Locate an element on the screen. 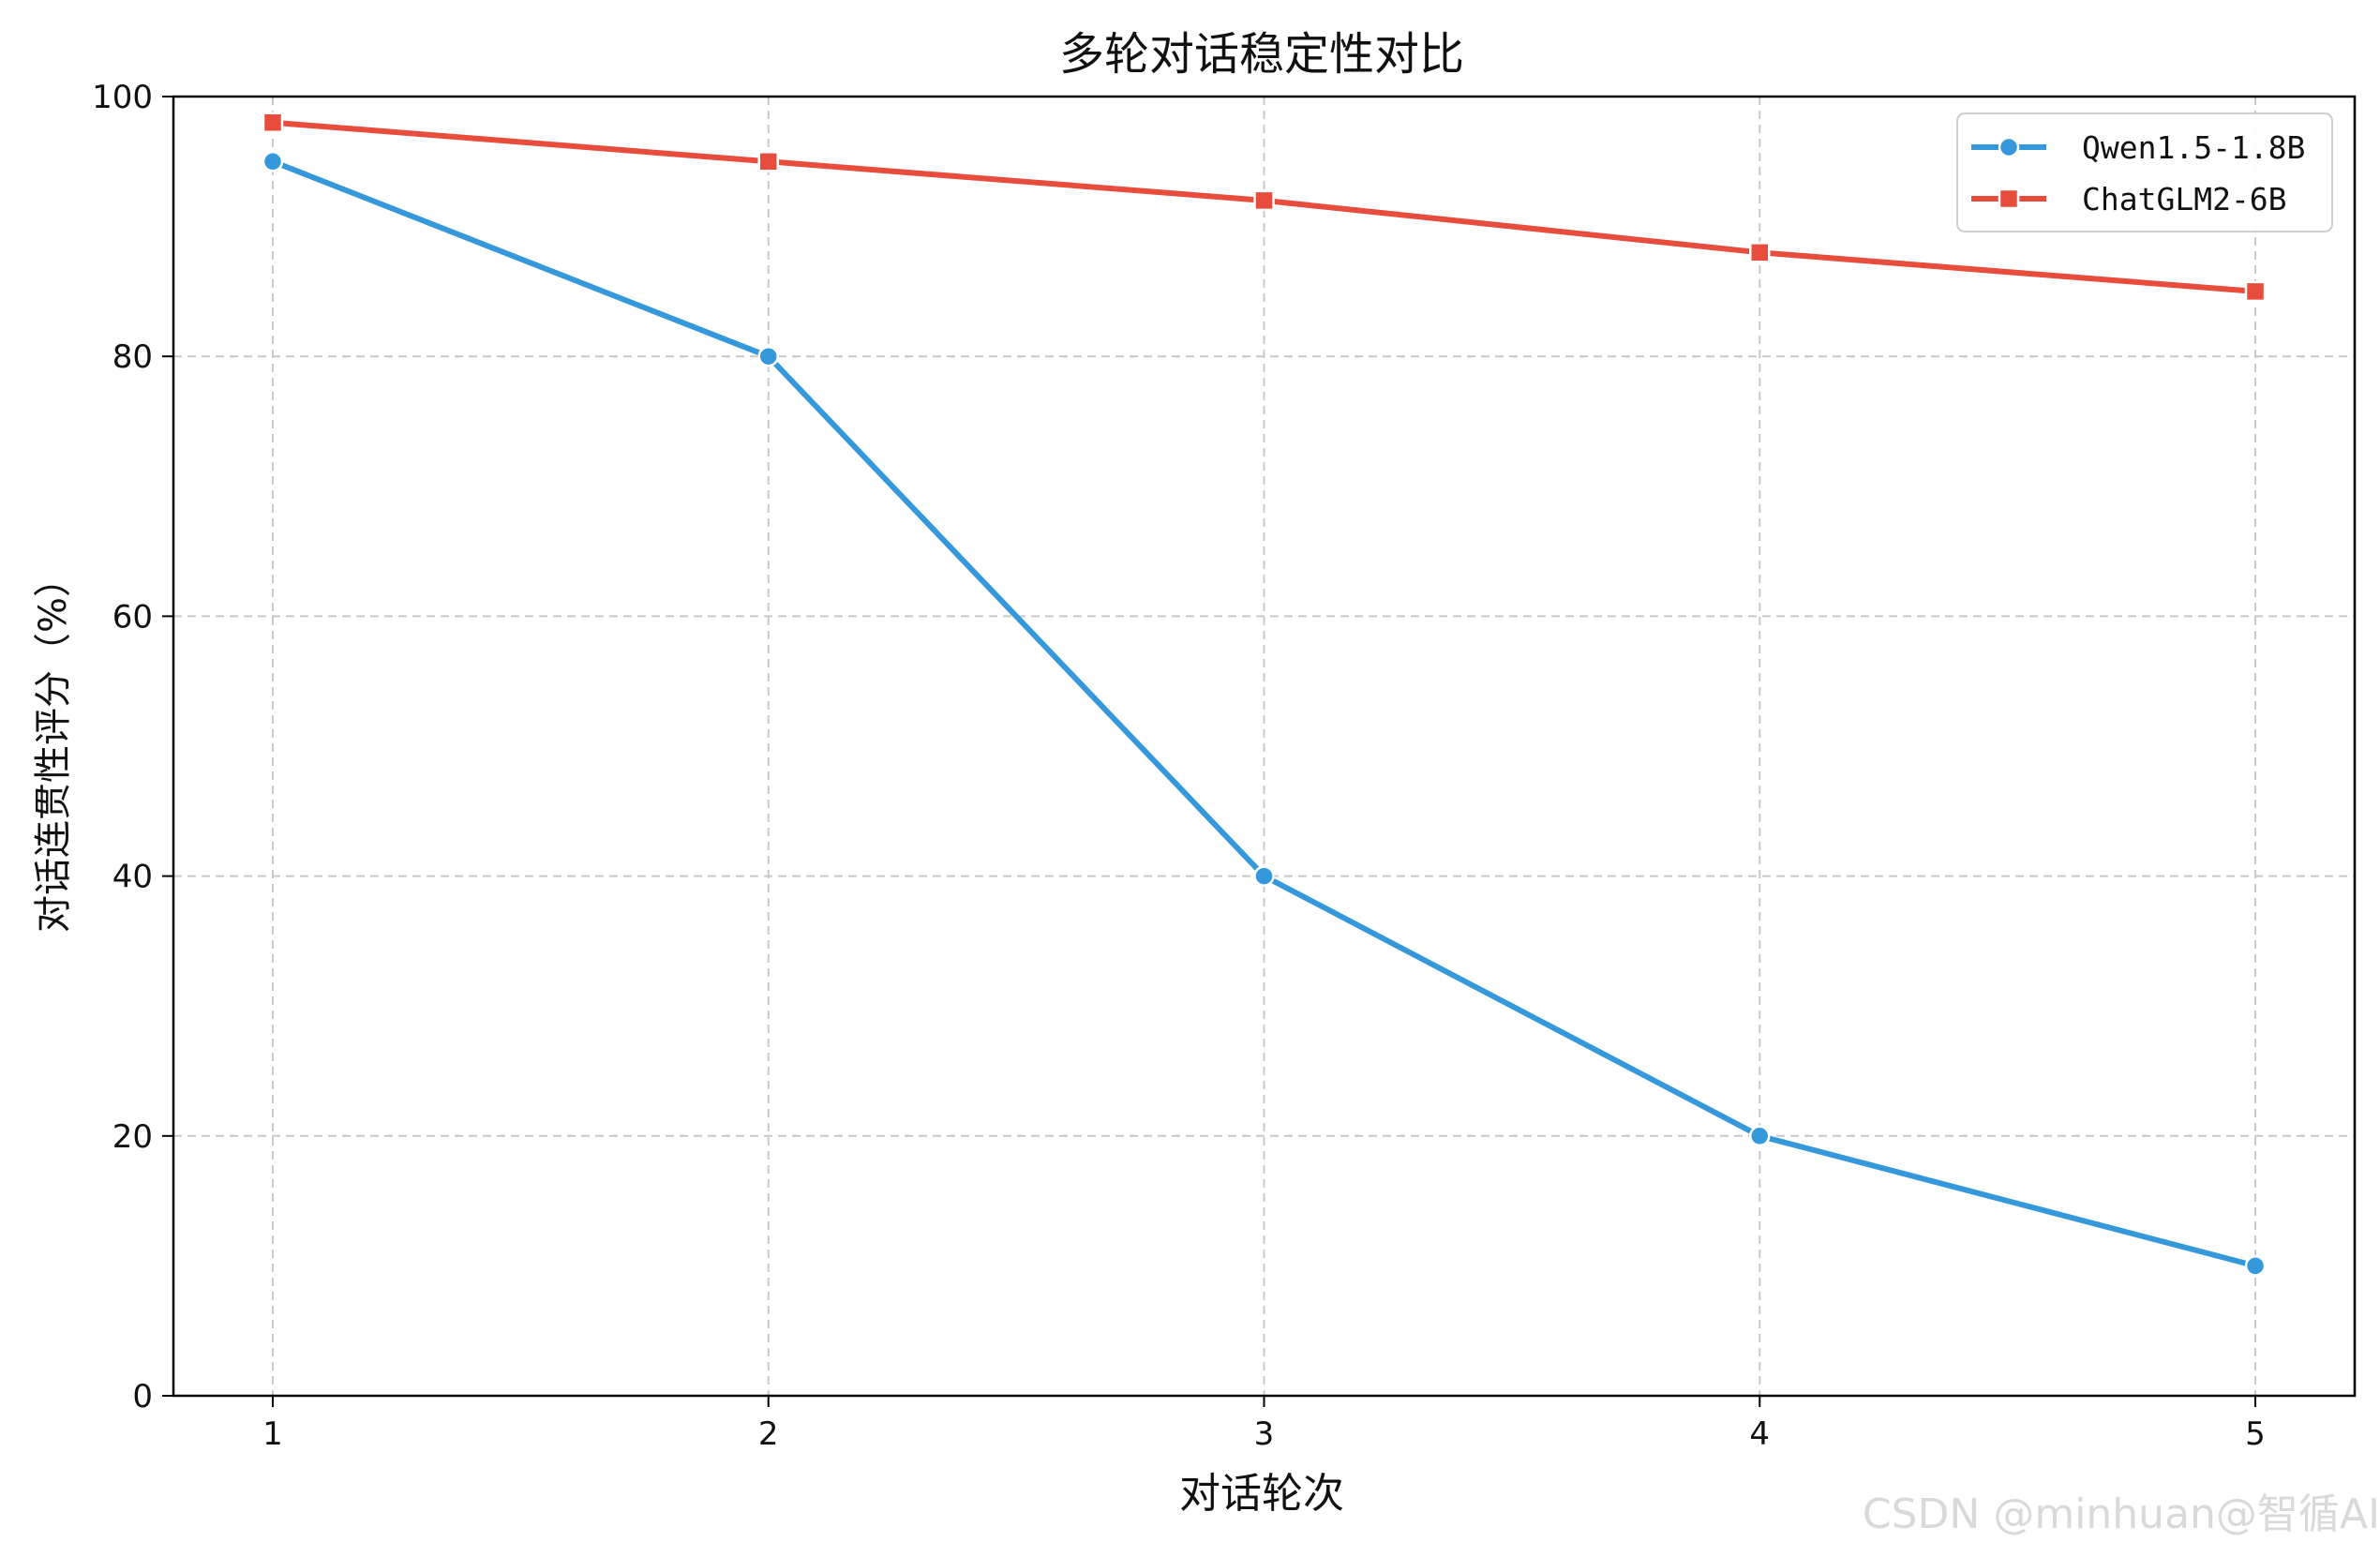  legend-label-0: Qwen1.5-1.8B is located at coordinates (2193, 147).